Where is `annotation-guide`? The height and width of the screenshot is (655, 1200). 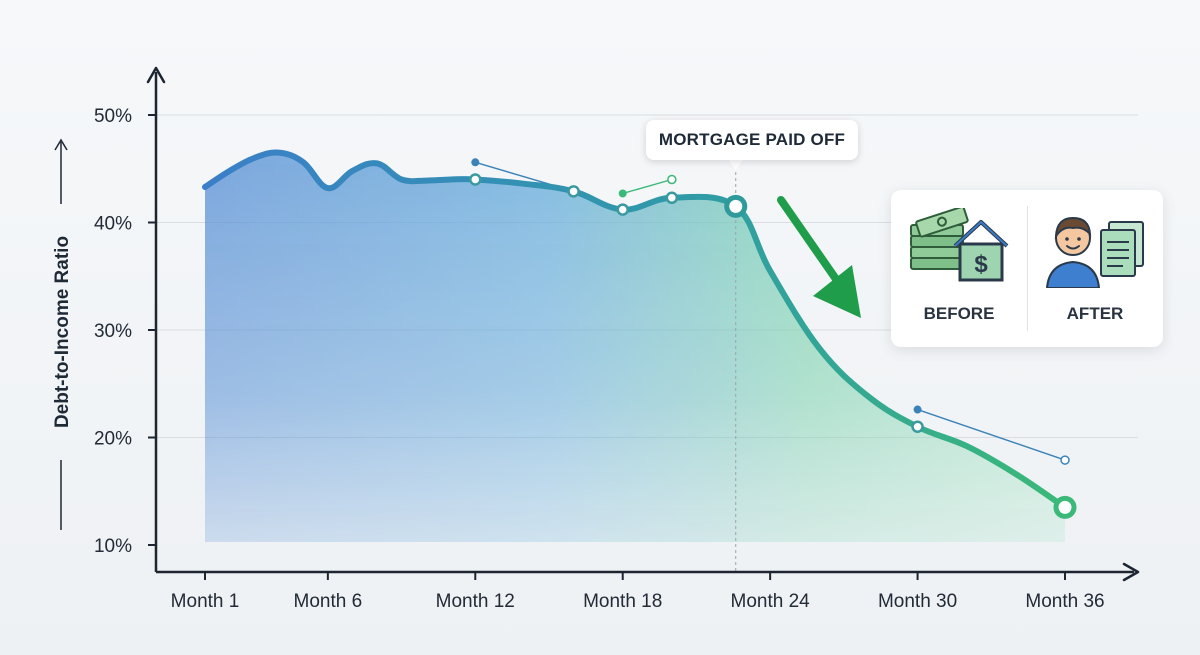 annotation-guide is located at coordinates (735, 366).